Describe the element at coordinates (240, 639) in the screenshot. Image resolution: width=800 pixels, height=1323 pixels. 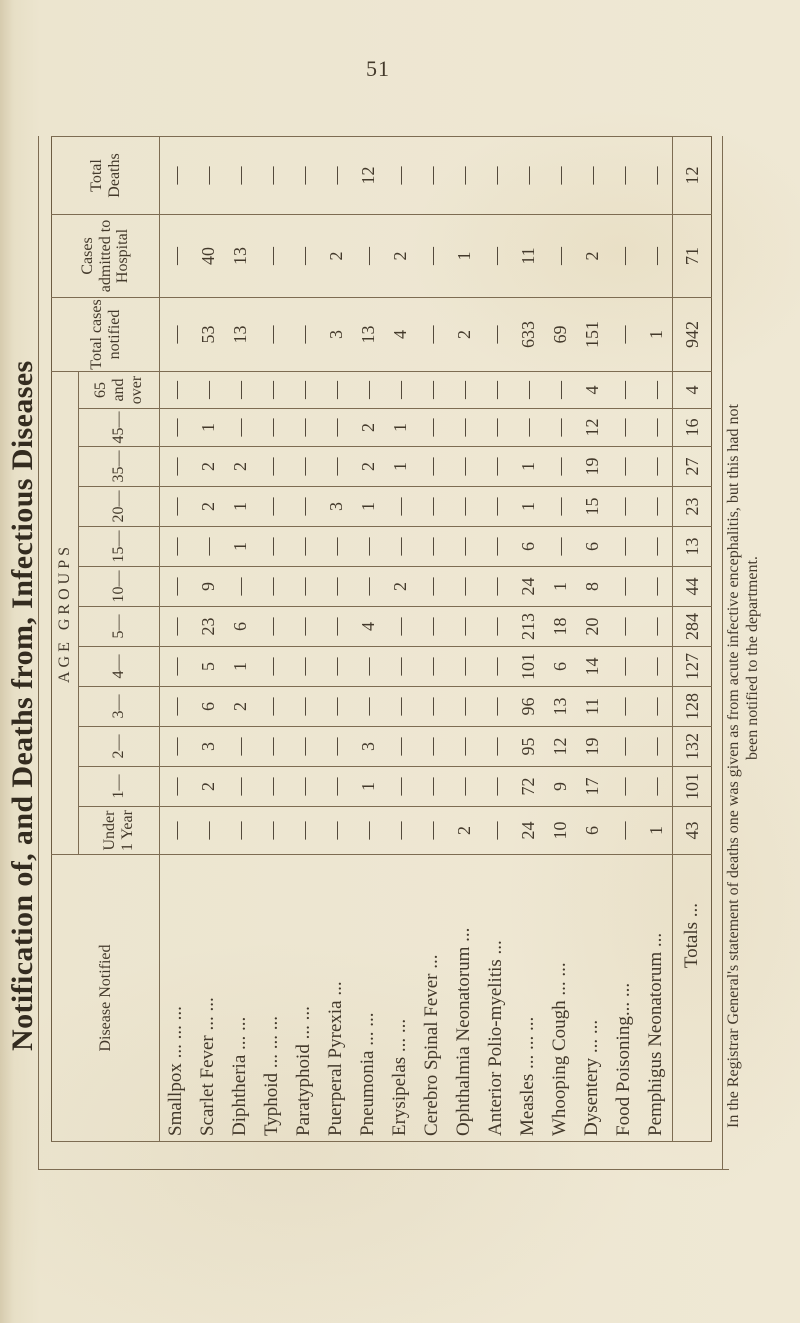
I see `table-row: Diphtheria ... ... — — —2 1 6—1 1 2— —13 13—` at that location.